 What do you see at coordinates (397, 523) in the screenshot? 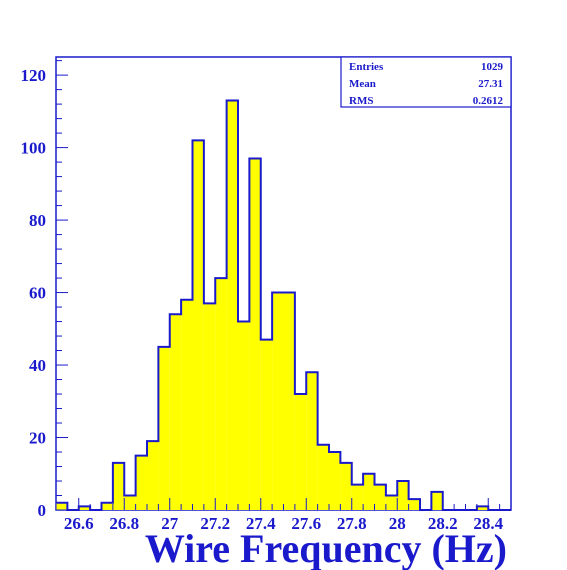
I see `x-tick-label: 28` at bounding box center [397, 523].